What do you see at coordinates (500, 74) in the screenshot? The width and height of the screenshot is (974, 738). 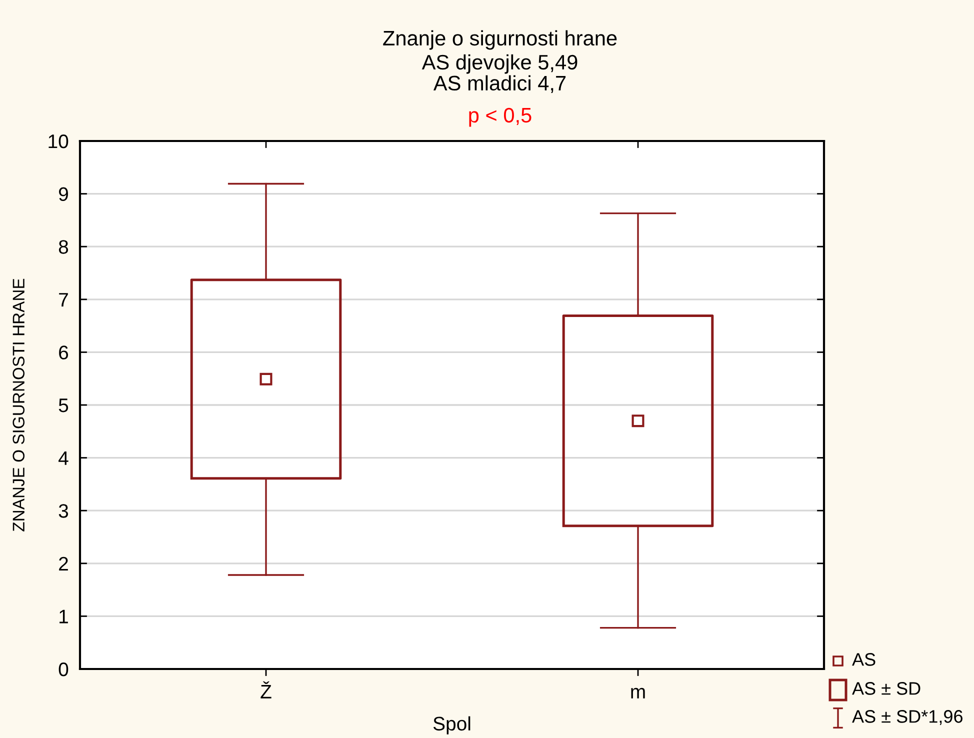 I see `chart-subtitle: AS djevojke 5,49 AS mladici 4,7` at bounding box center [500, 74].